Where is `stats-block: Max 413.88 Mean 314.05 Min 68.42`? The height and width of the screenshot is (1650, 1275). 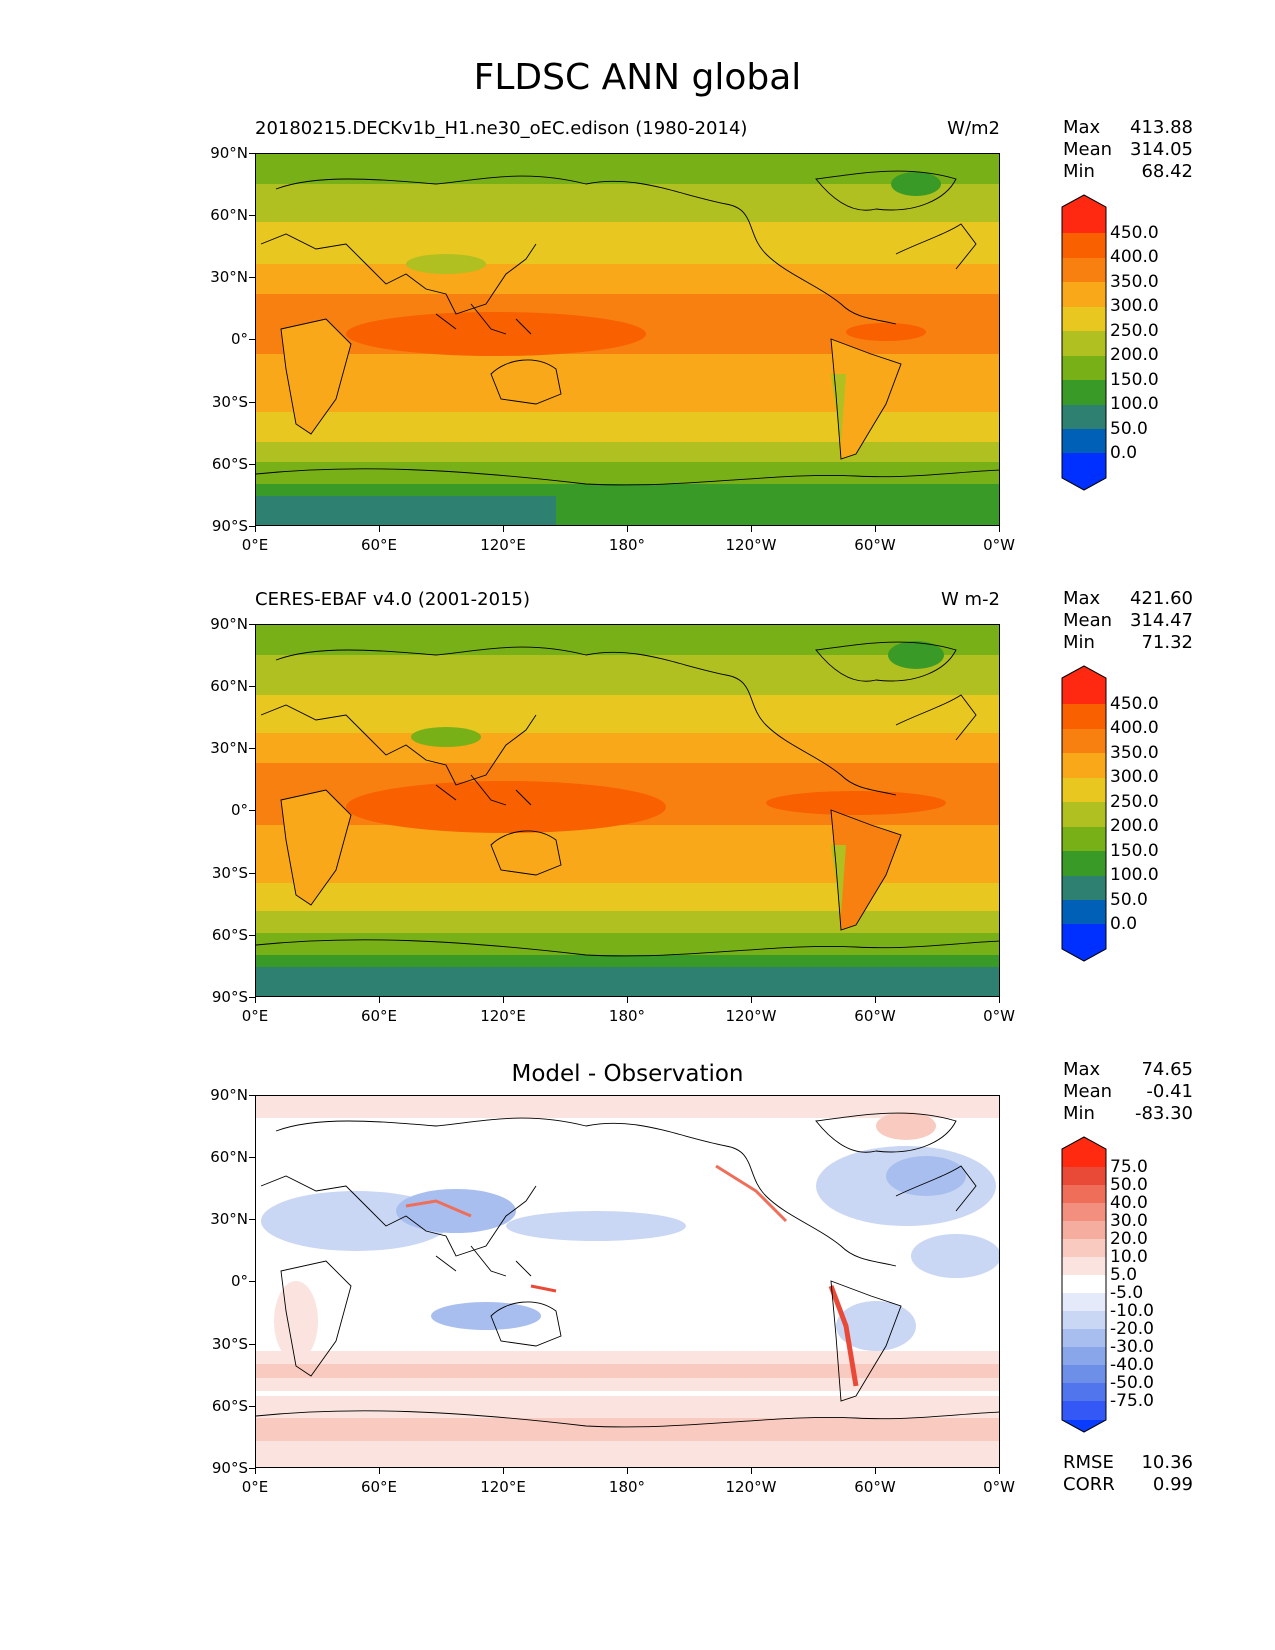
stats-block: Max 413.88 Mean 314.05 Min 68.42 is located at coordinates (1128, 150).